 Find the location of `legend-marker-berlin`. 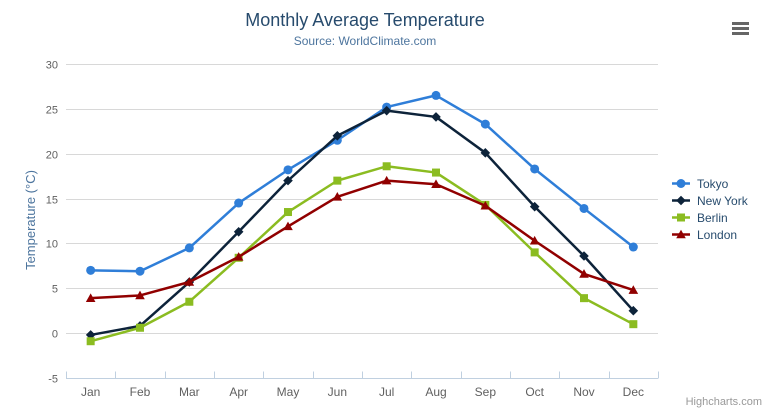

legend-marker-berlin is located at coordinates (681, 217).